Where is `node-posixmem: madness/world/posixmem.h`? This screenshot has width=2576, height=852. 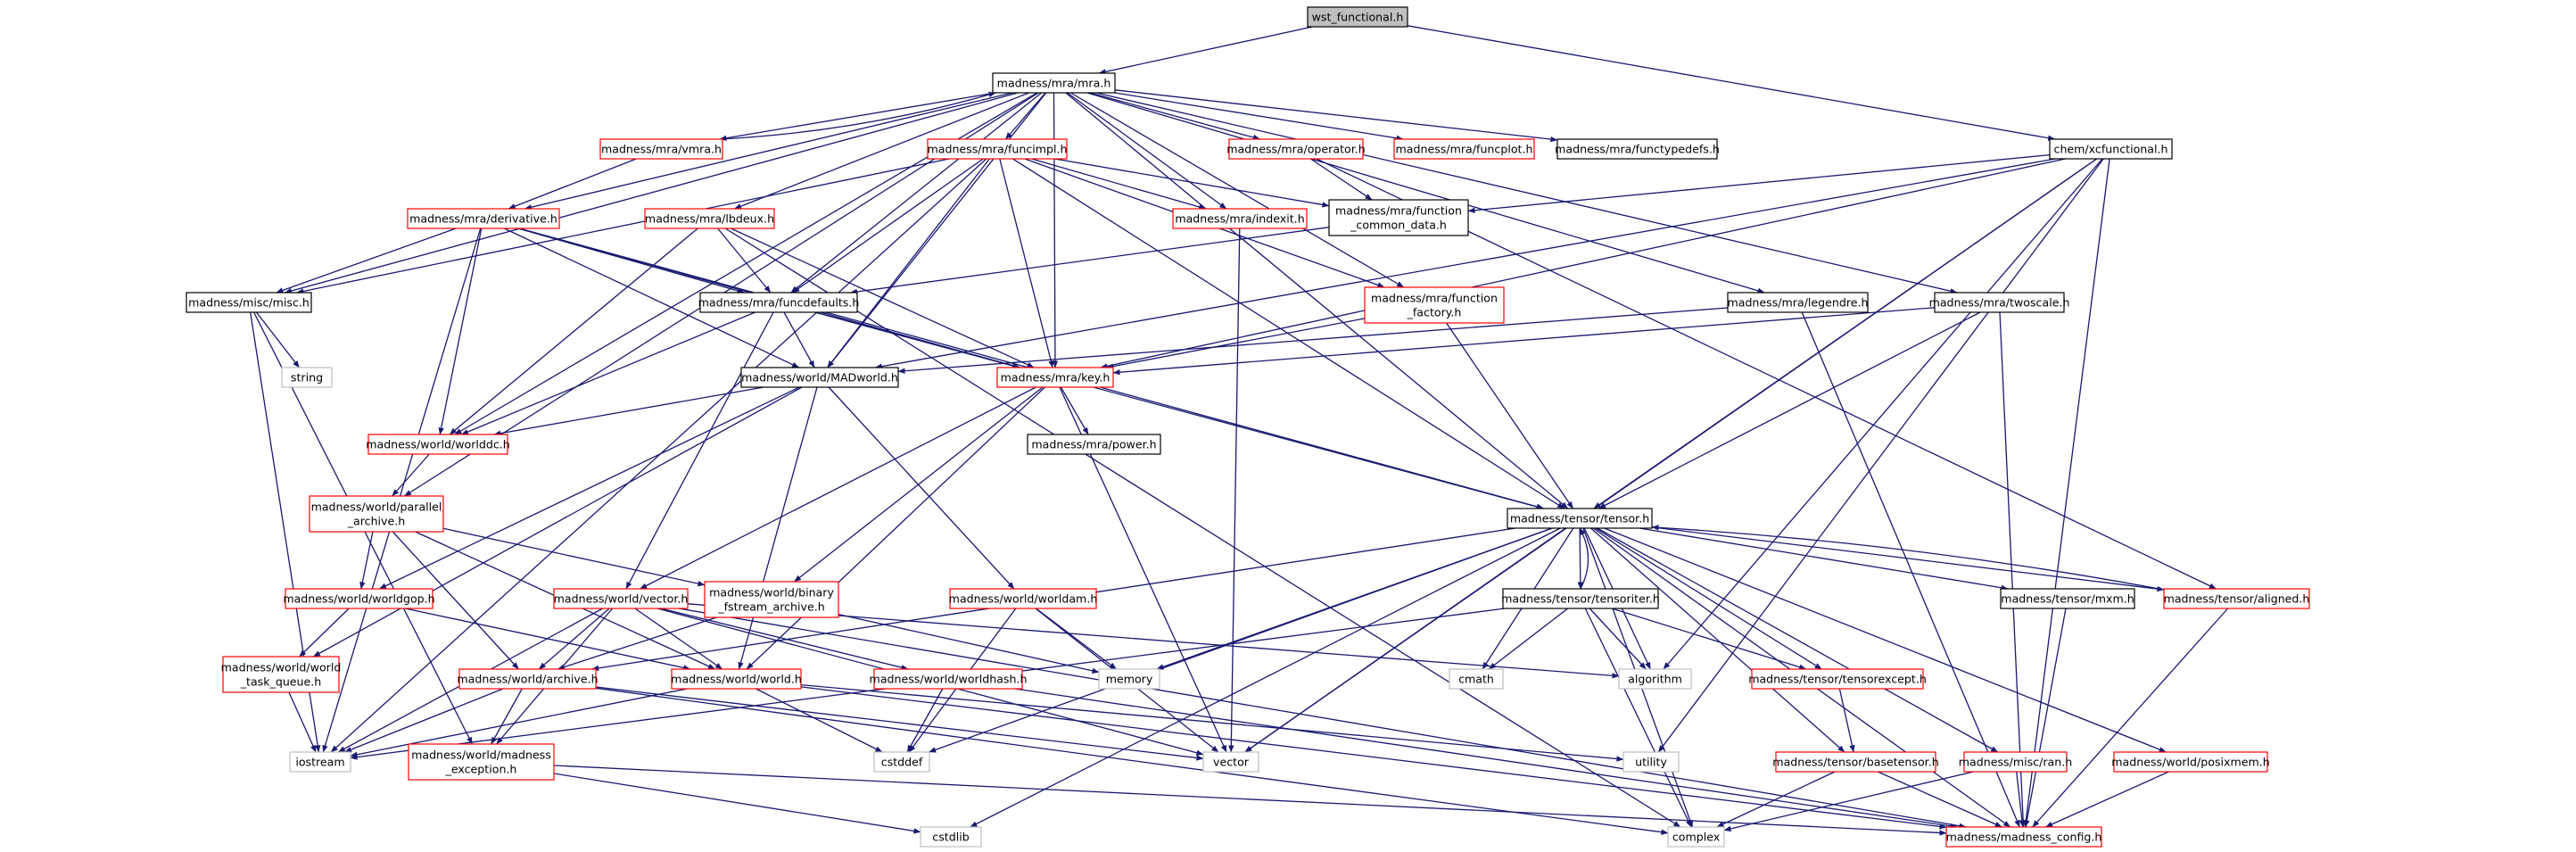 node-posixmem: madness/world/posixmem.h is located at coordinates (2190, 762).